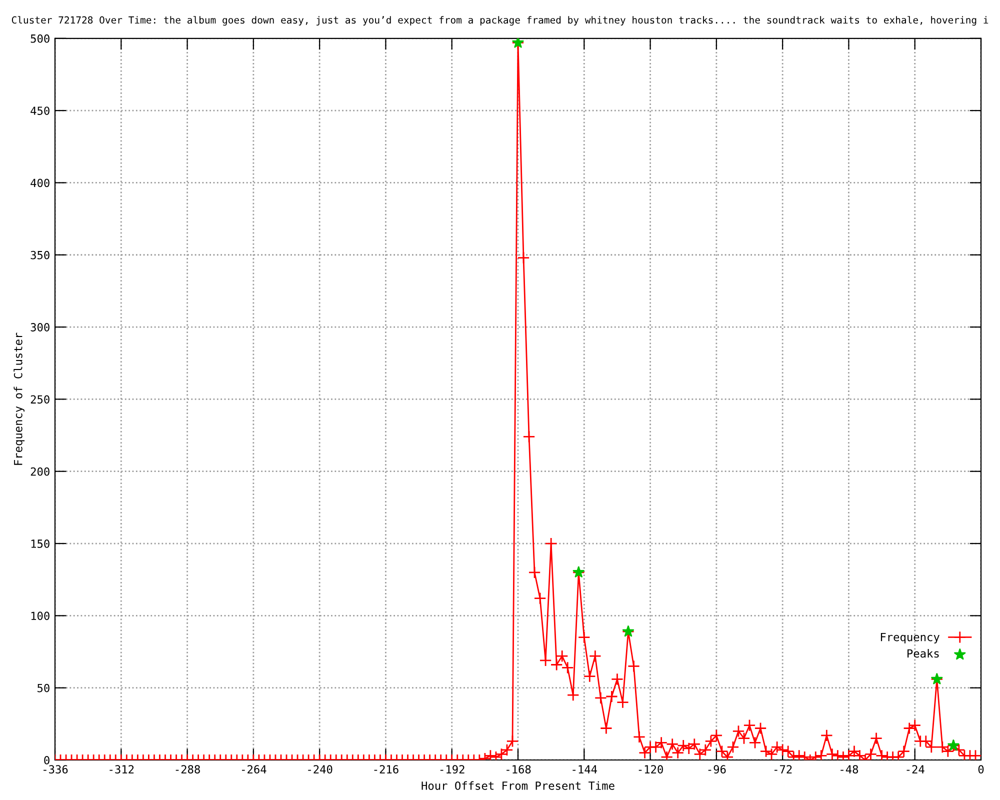  I want to click on x-axis-title: Hour Offset From Present Time, so click(518, 785).